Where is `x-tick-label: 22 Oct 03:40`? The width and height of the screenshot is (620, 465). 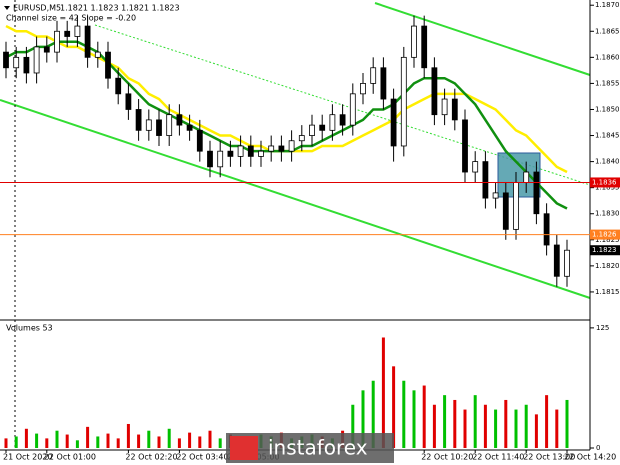 x-tick-label: 22 Oct 03:40 is located at coordinates (202, 457).